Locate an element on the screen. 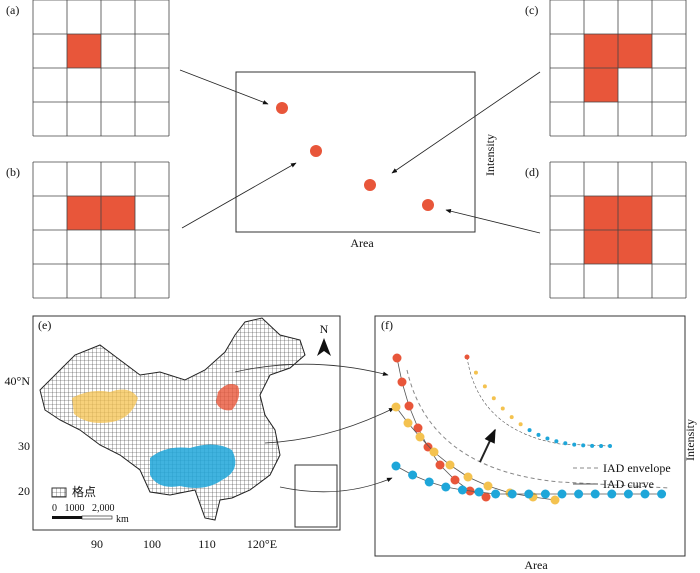 The width and height of the screenshot is (700, 573). panel-label: (c) is located at coordinates (531, 10).